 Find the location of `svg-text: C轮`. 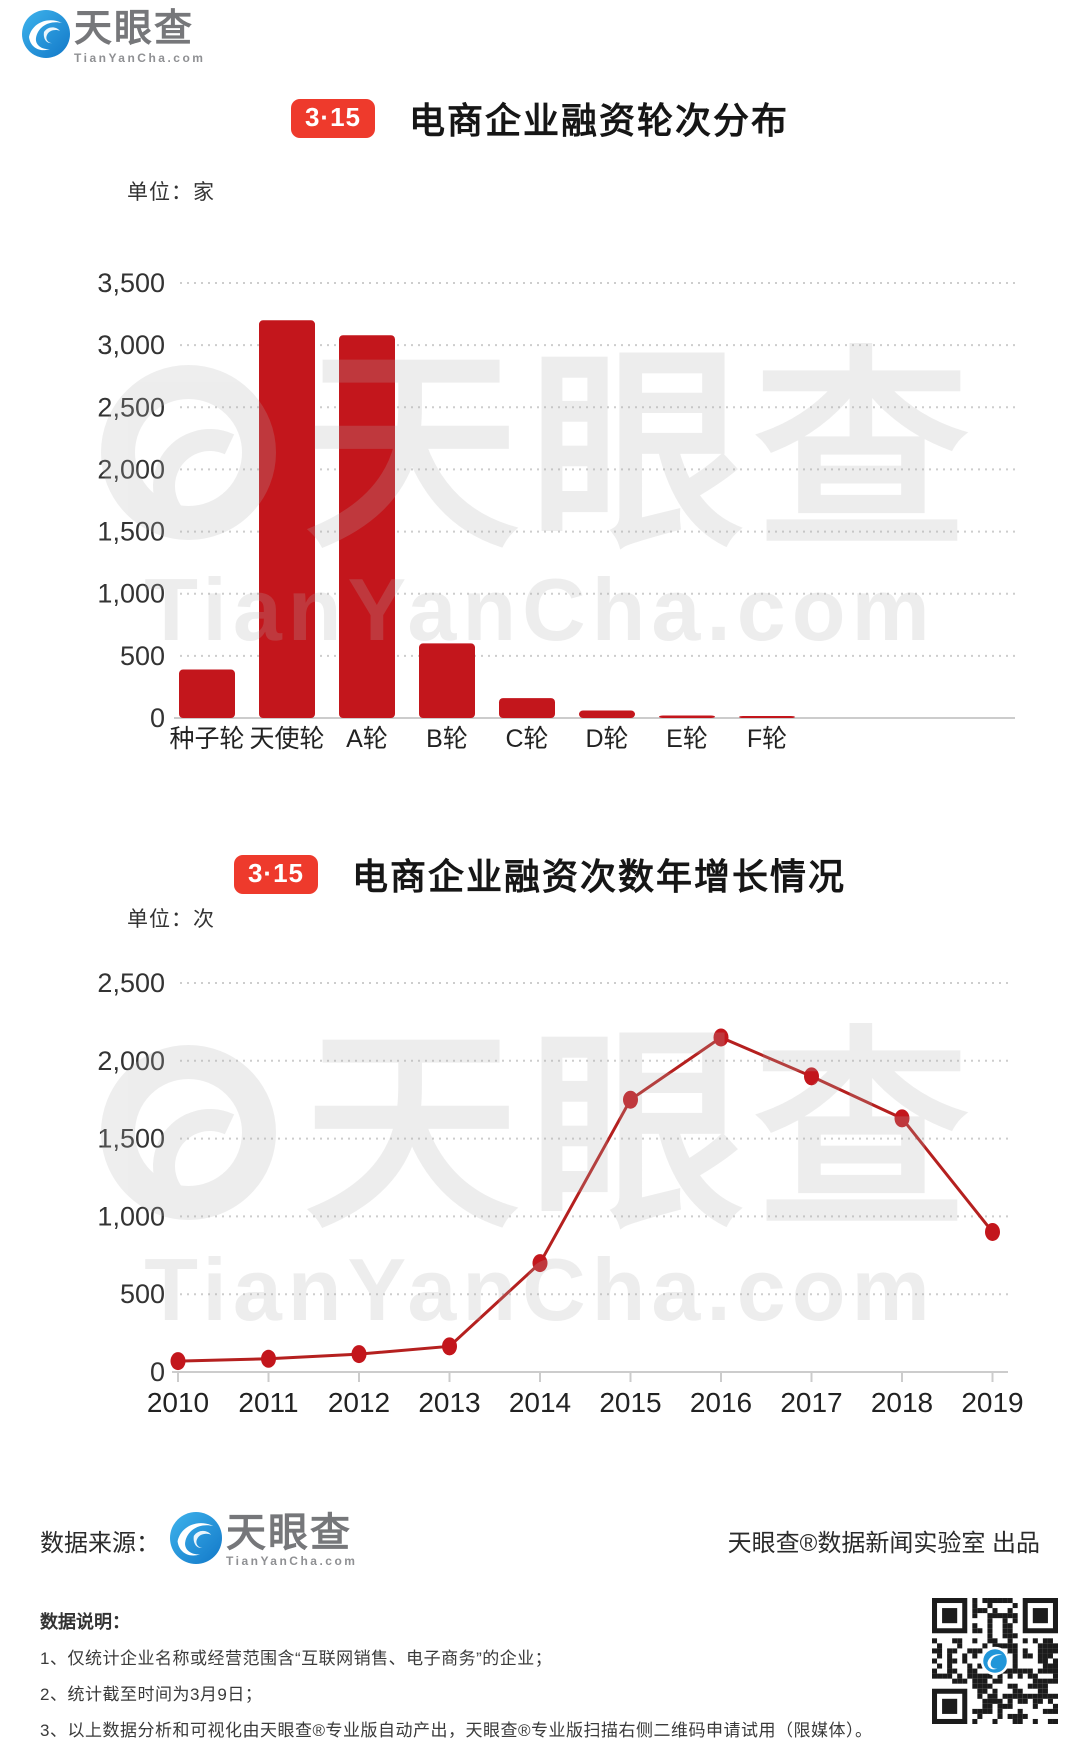

svg-text: C轮 is located at coordinates (526, 739).